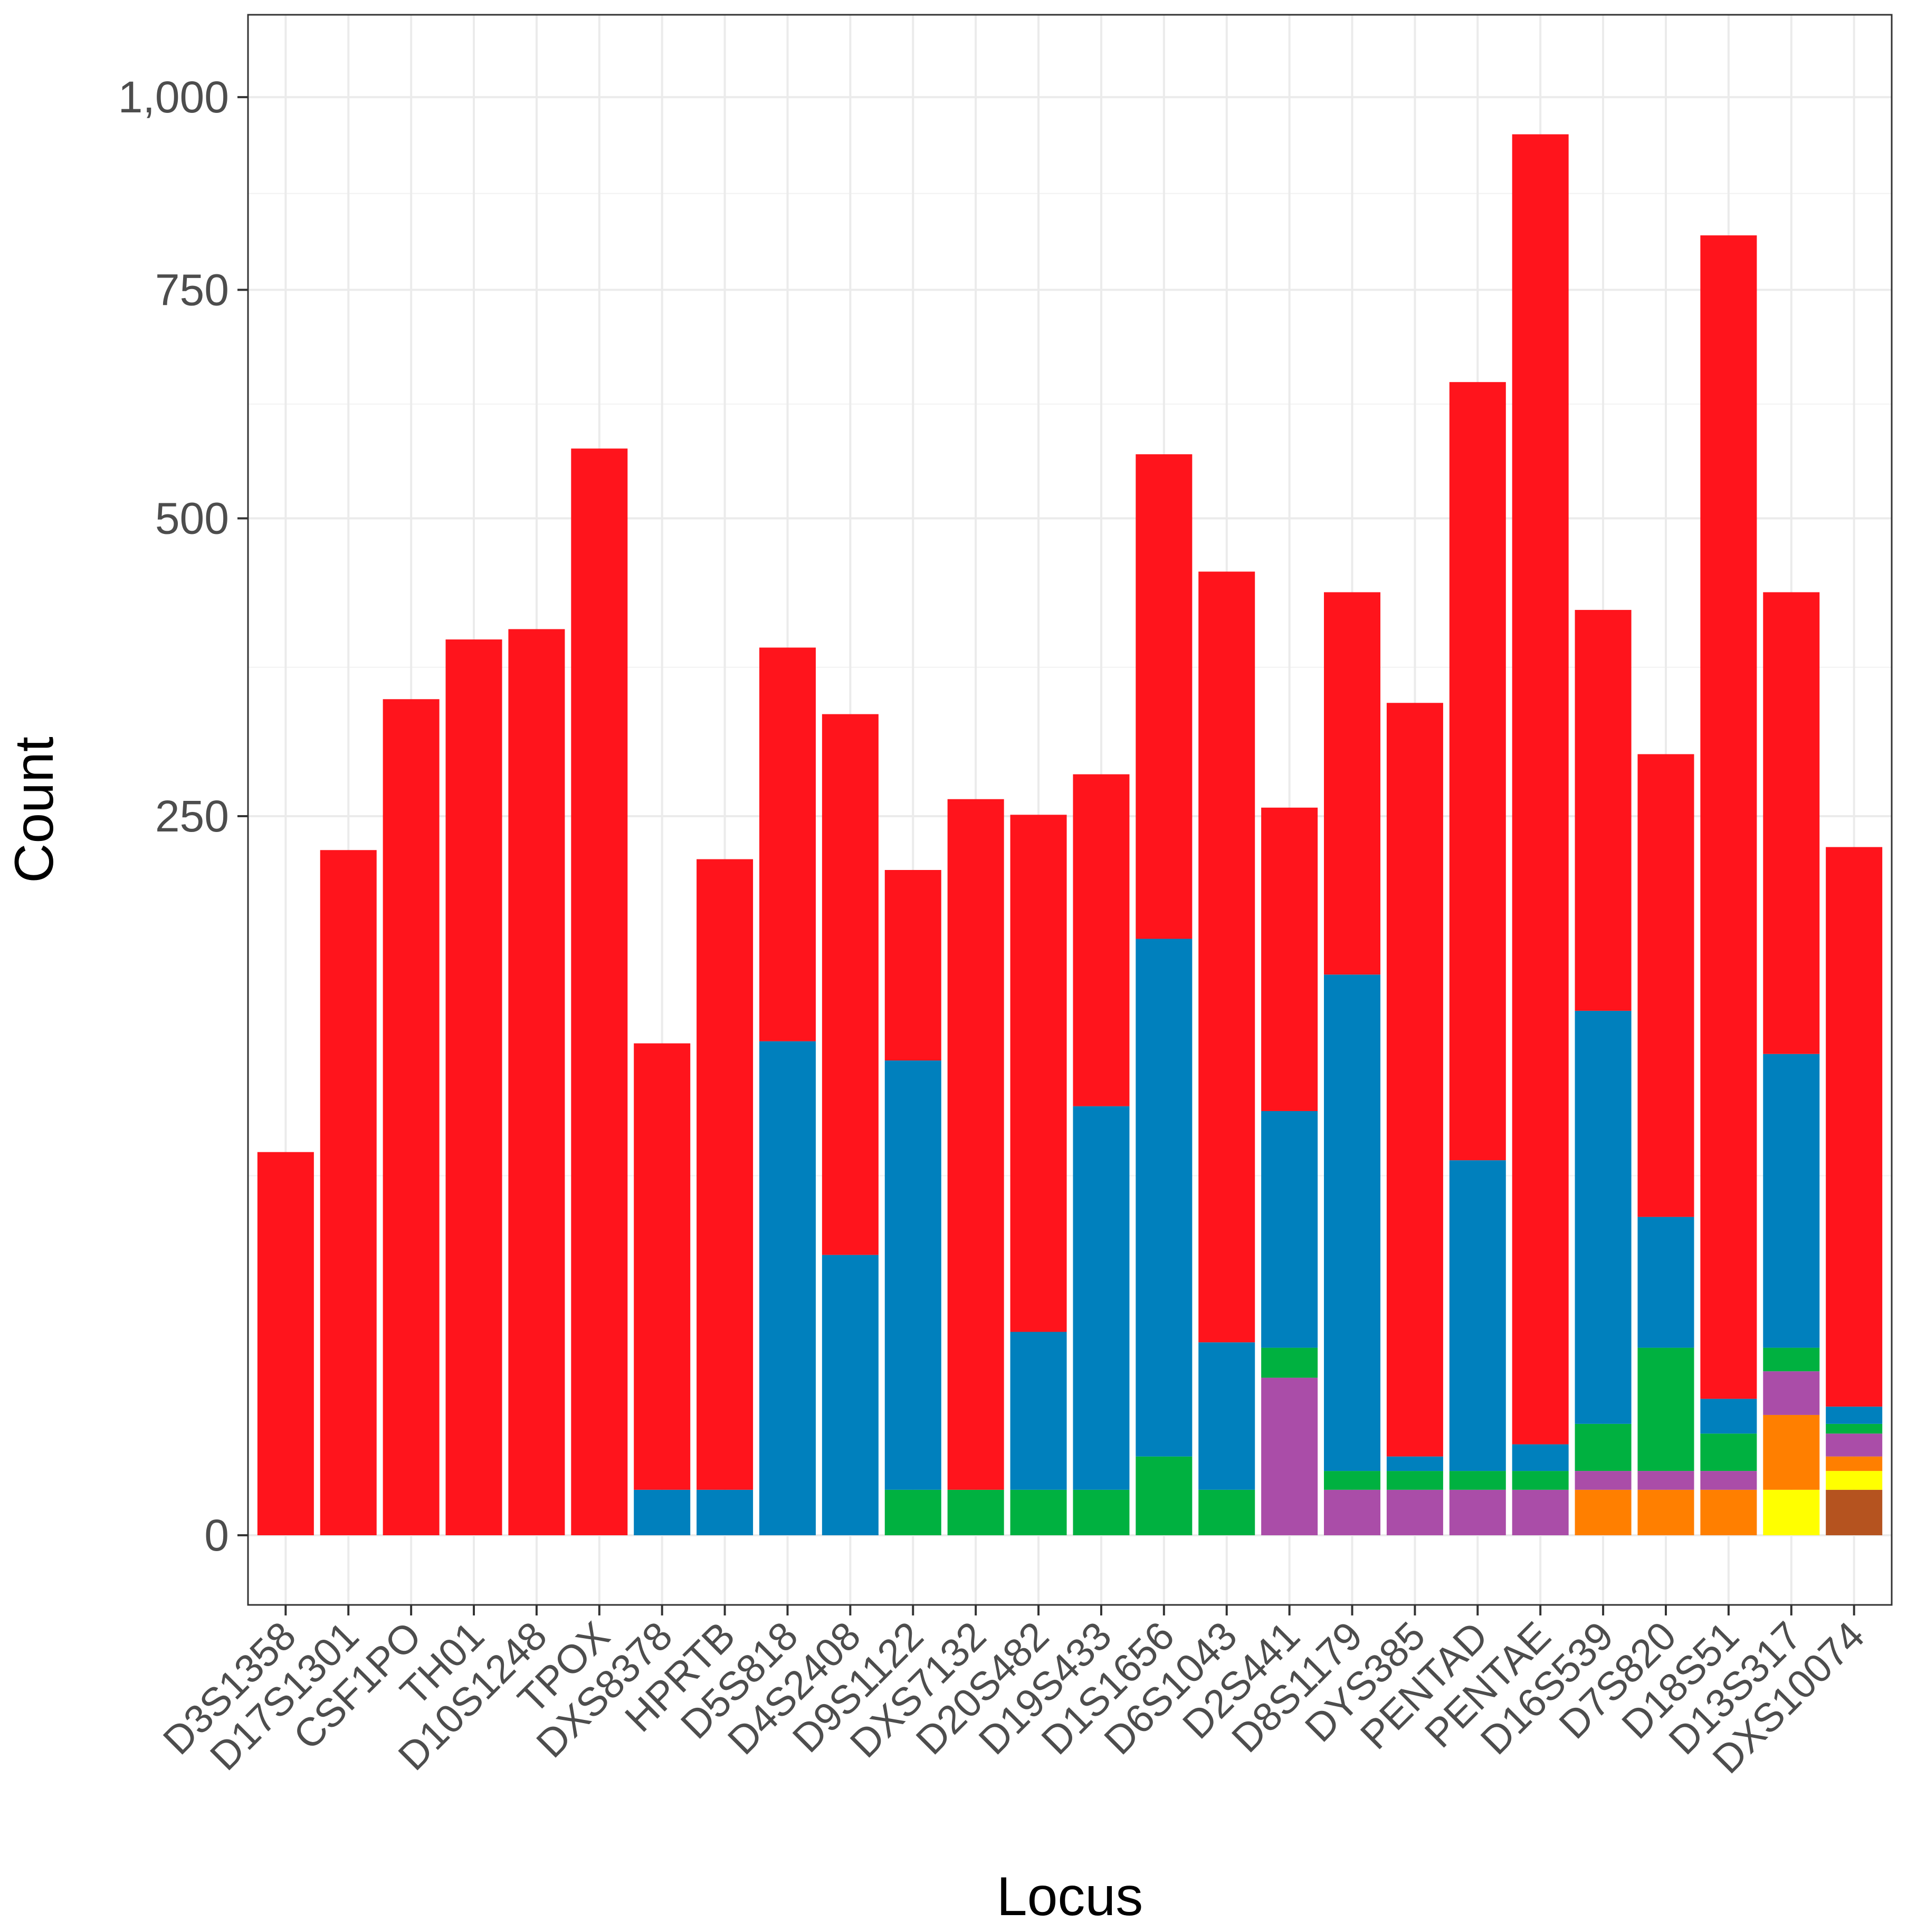  Describe the element at coordinates (1070, 1897) in the screenshot. I see `x-axis-title: Locus` at that location.